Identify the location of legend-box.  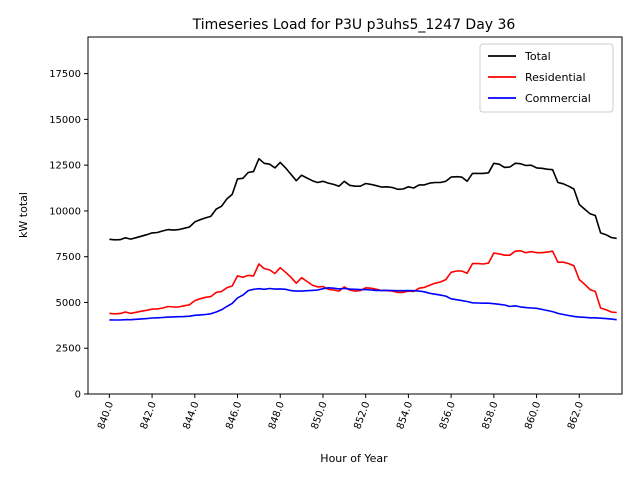
(546, 78).